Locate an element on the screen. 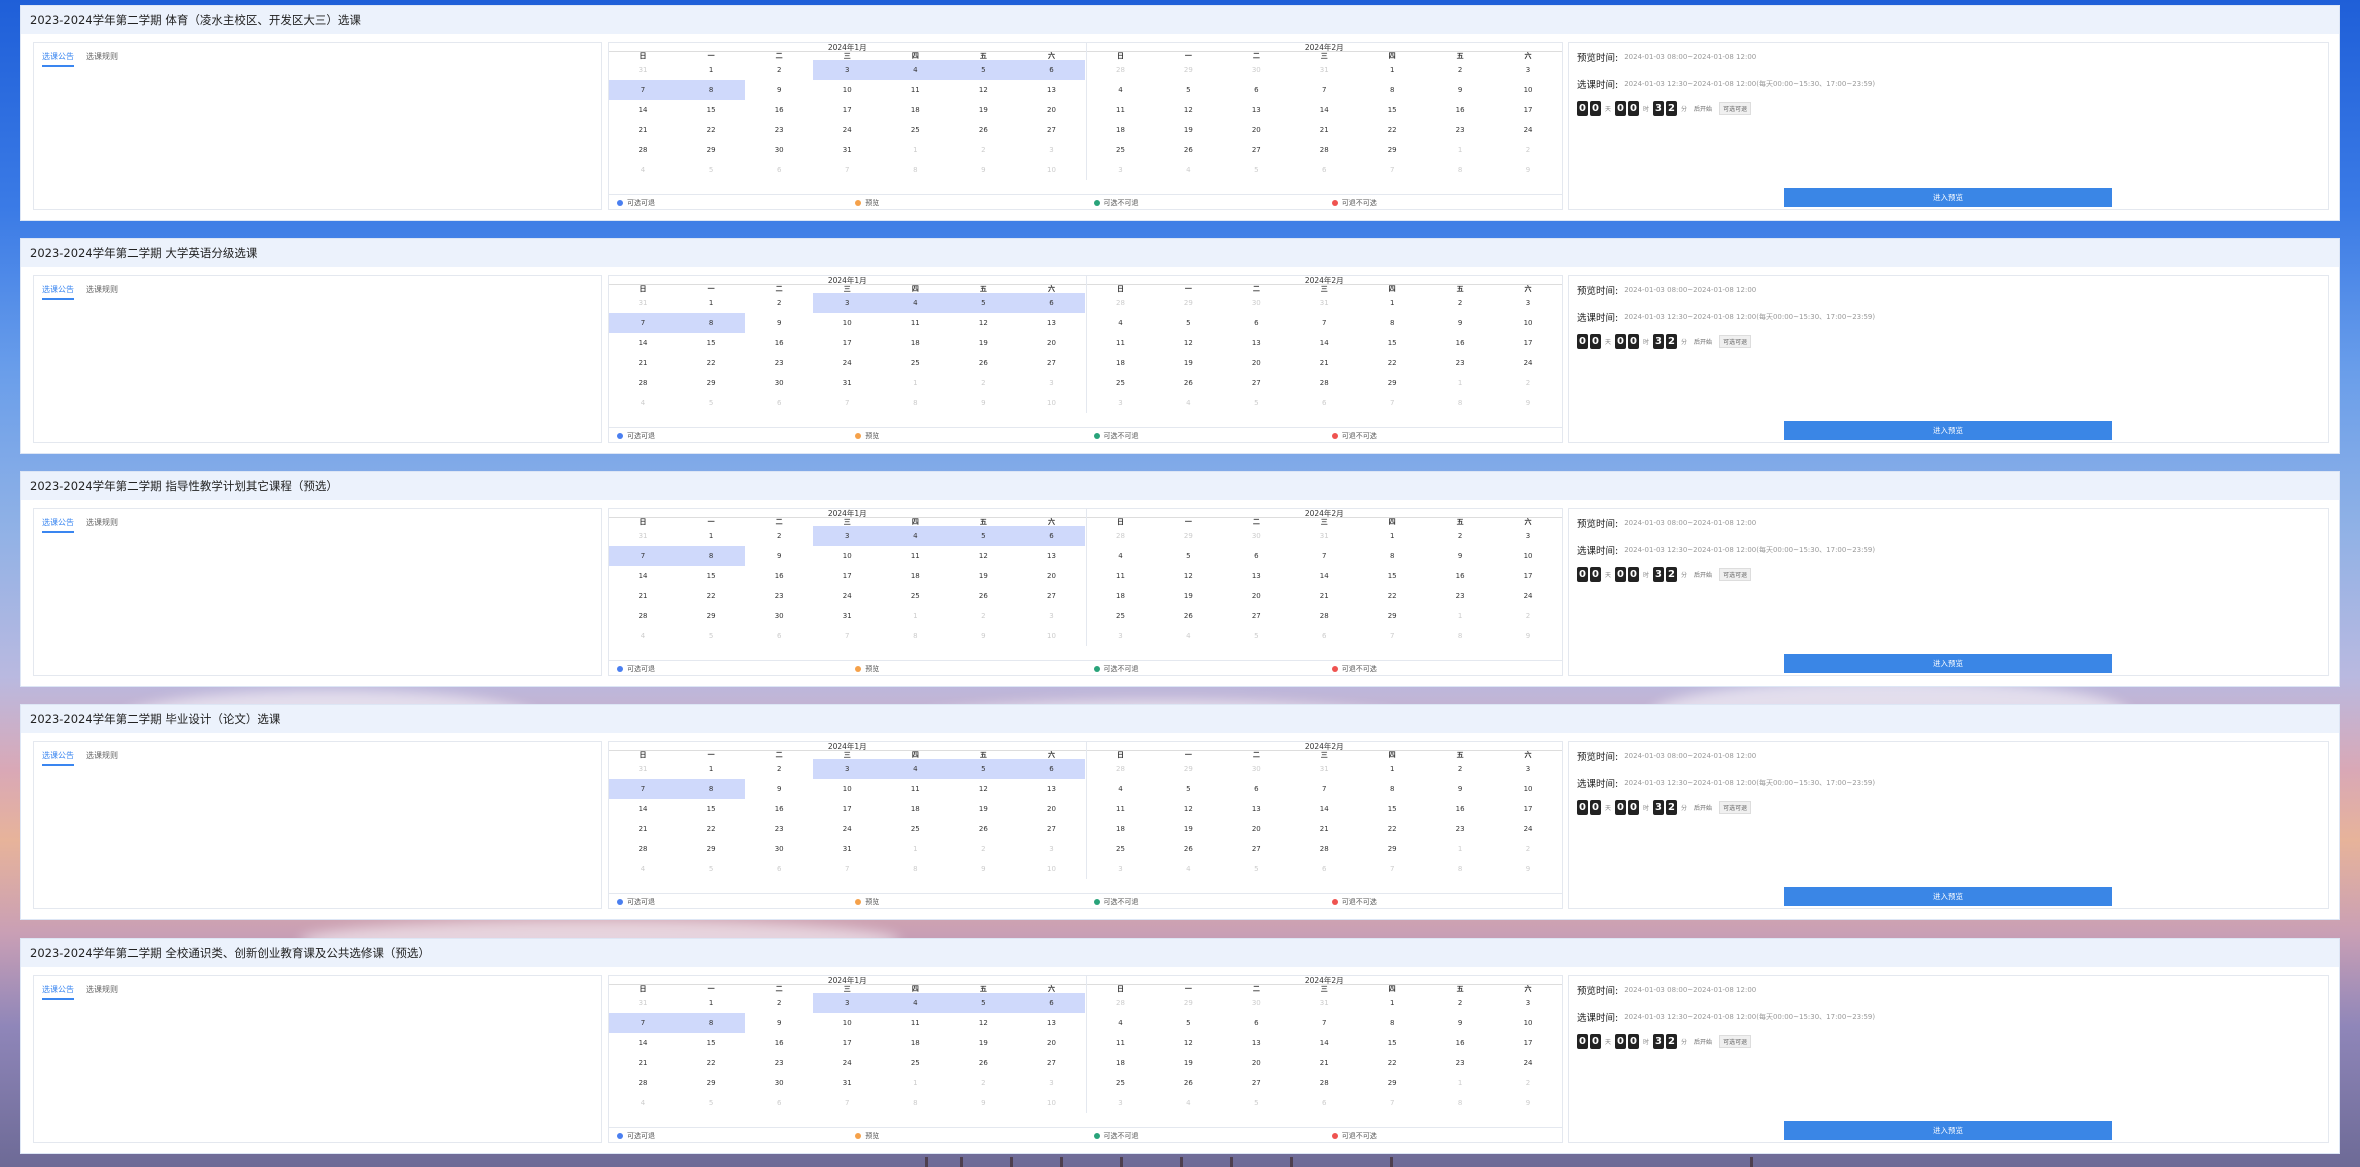 The image size is (2360, 1167). calendar-day: 27 is located at coordinates (1256, 1083).